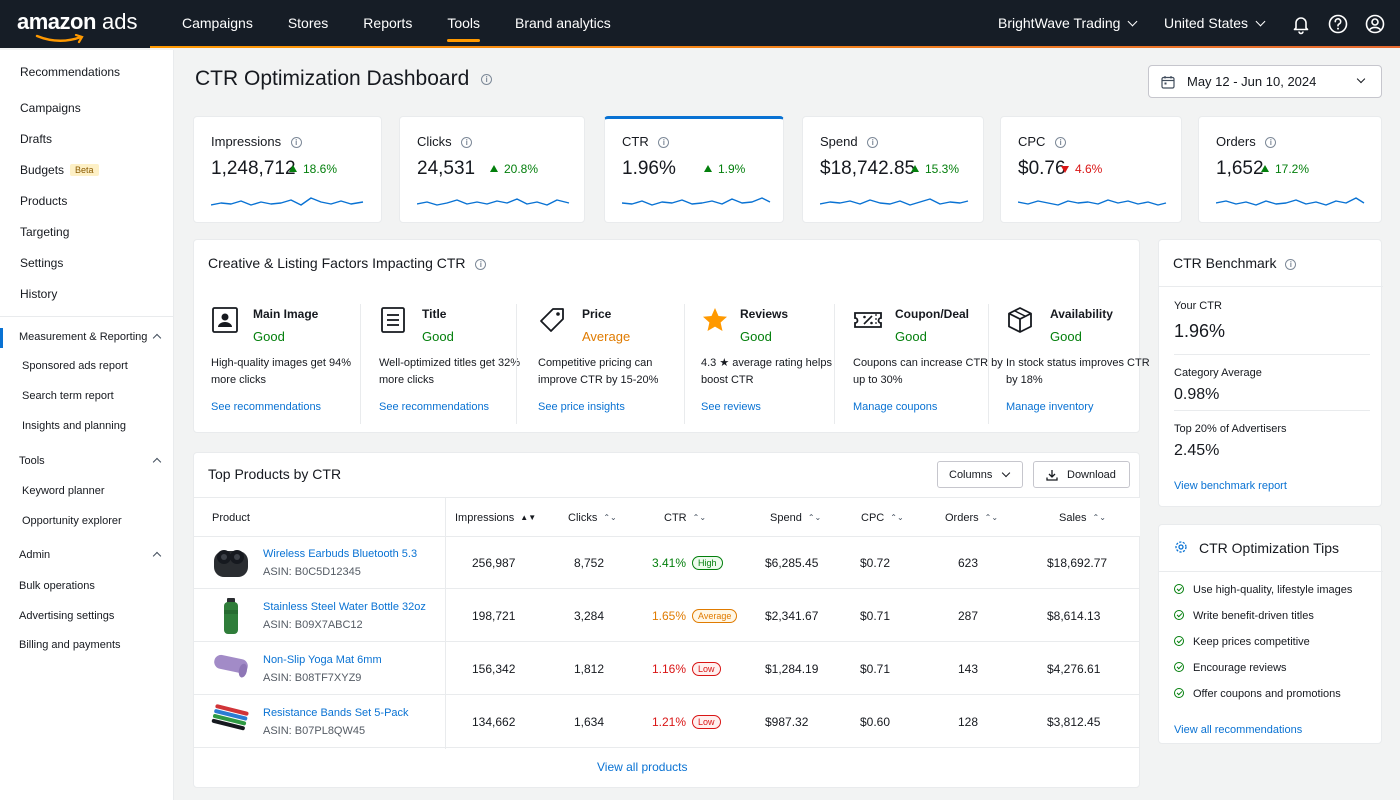 The height and width of the screenshot is (800, 1400). Describe the element at coordinates (563, 23) in the screenshot. I see `nav-brand-analytics: Brand analytics` at that location.